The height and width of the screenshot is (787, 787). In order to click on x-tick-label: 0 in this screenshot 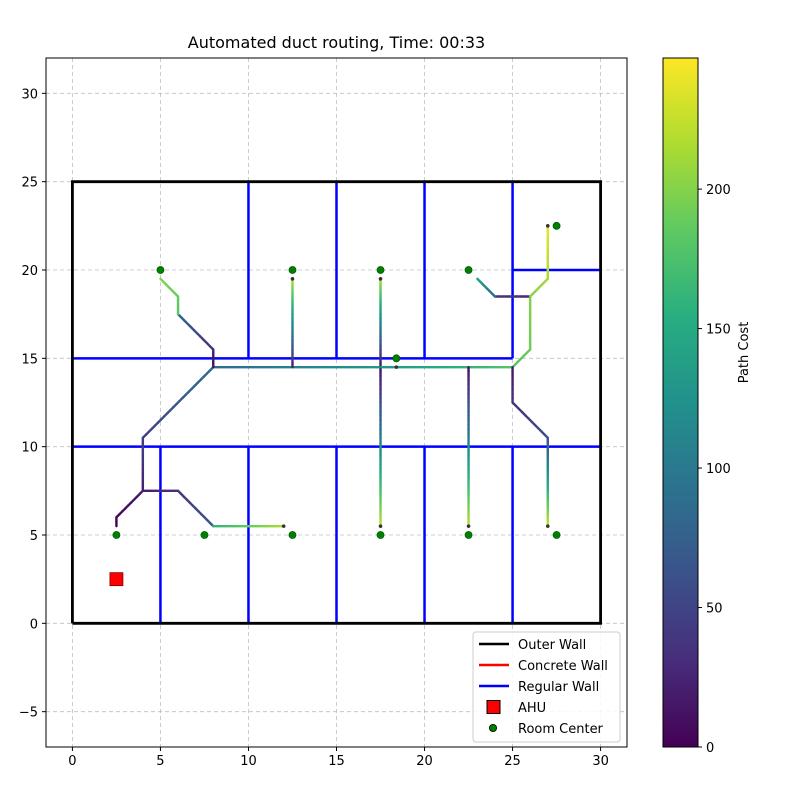, I will do `click(72, 761)`.